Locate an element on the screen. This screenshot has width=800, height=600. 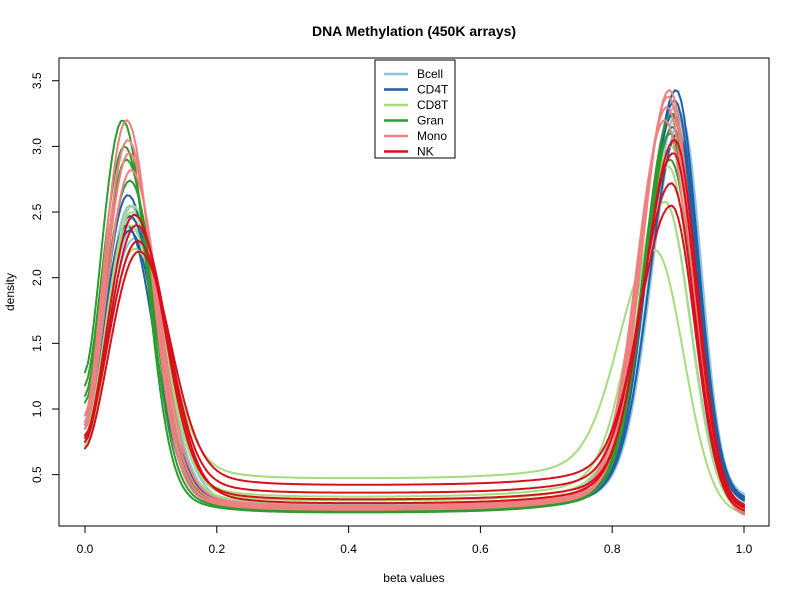
y-tick-label: 0.5 is located at coordinates (37, 474).